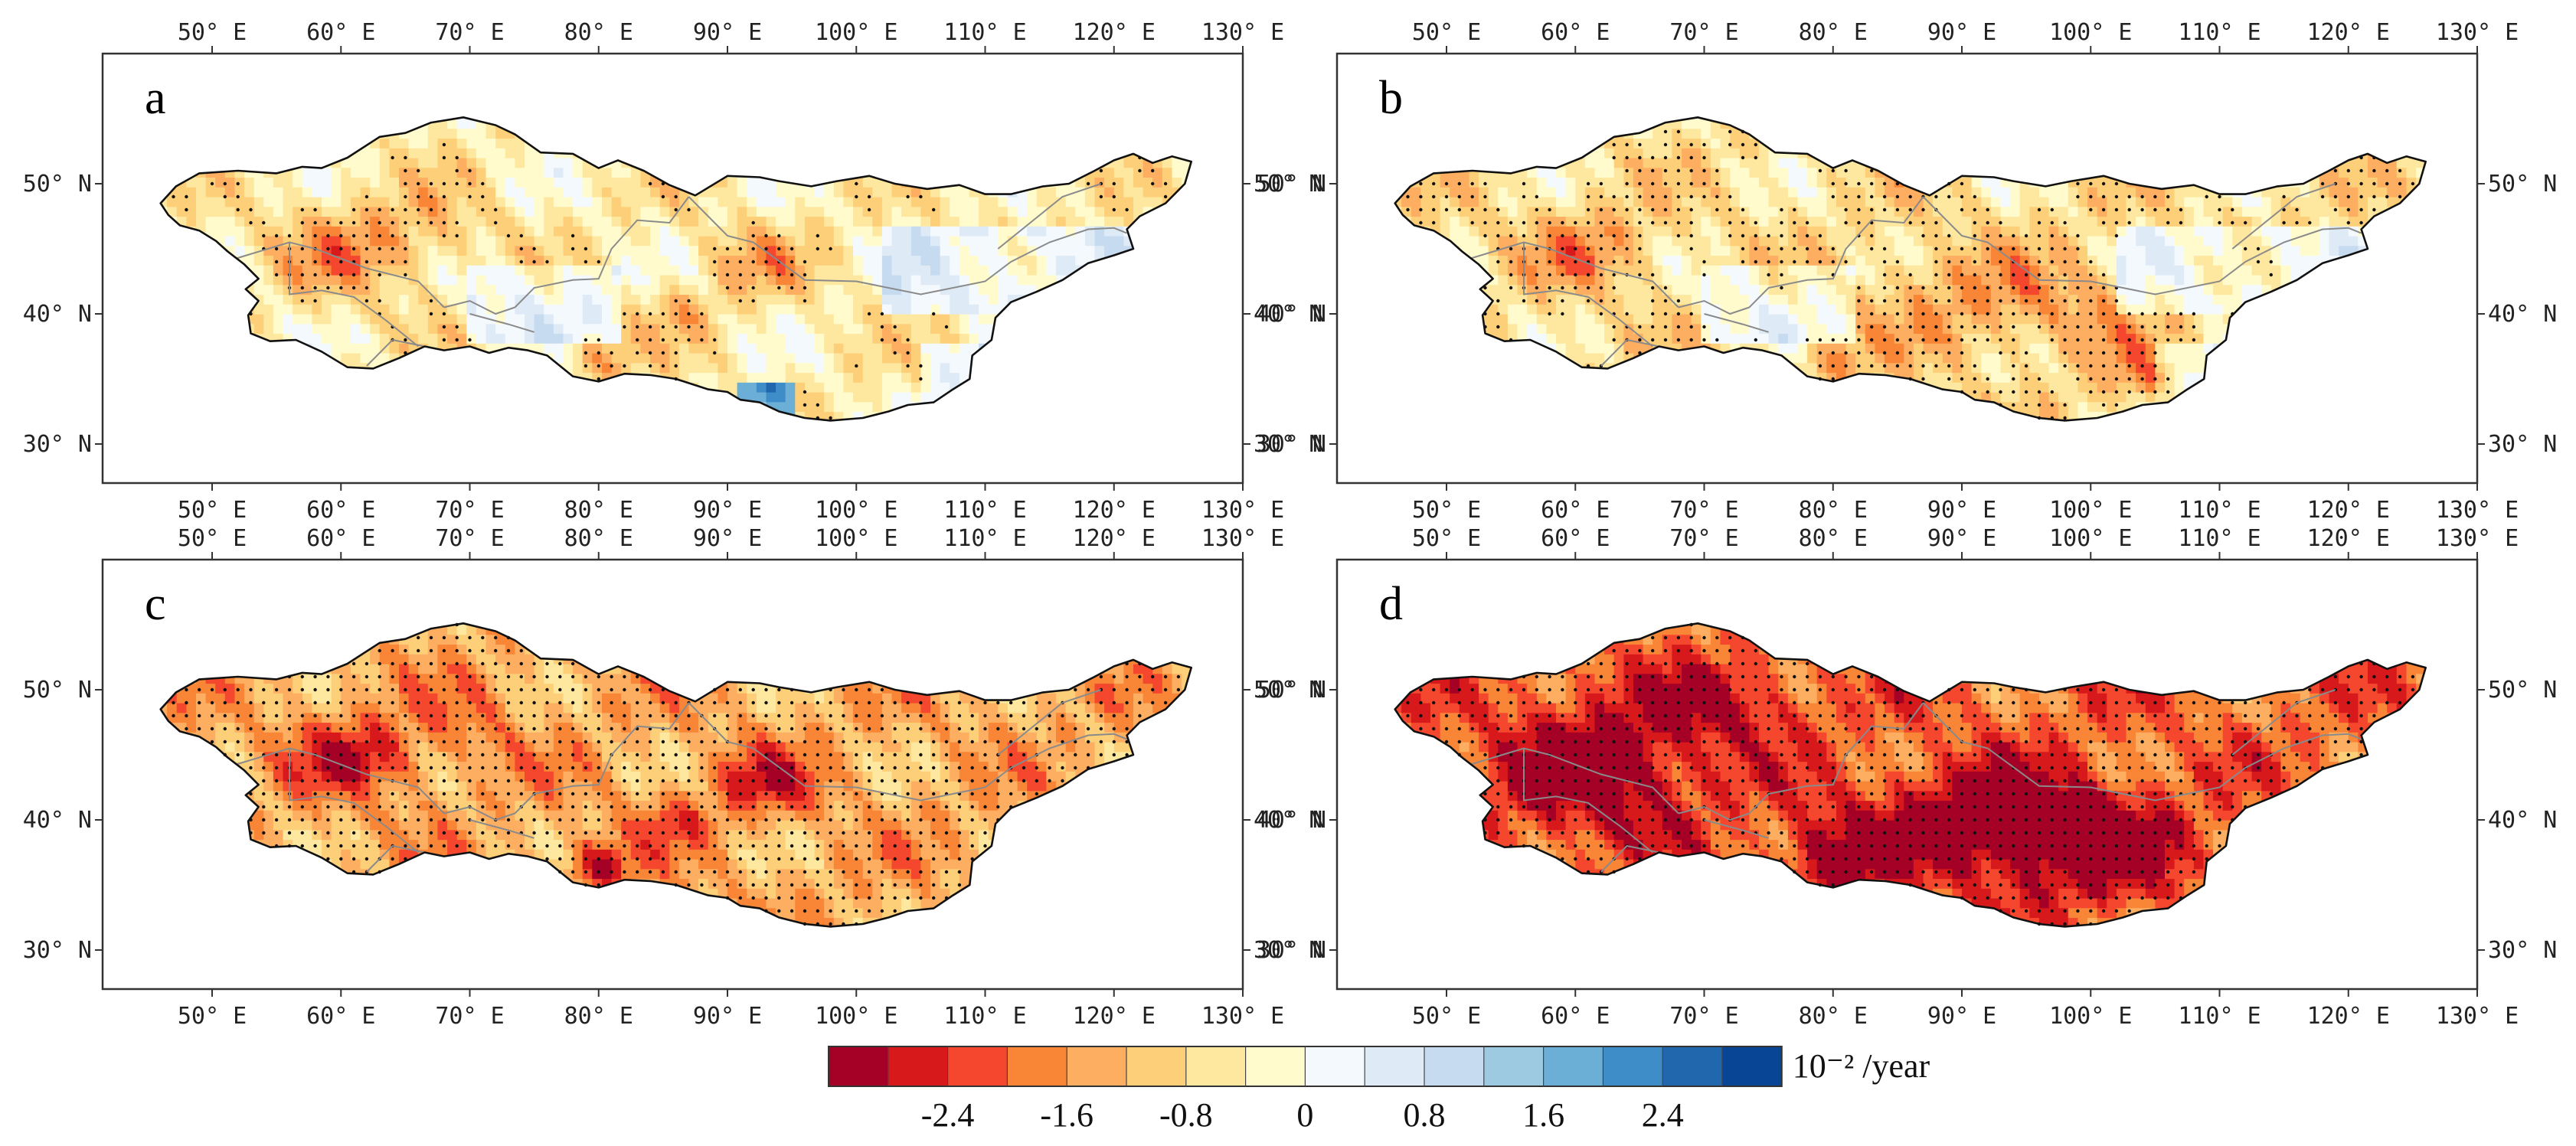 The width and height of the screenshot is (2576, 1146). Describe the element at coordinates (948, 1115) in the screenshot. I see `colorbar-label: -2.4` at that location.